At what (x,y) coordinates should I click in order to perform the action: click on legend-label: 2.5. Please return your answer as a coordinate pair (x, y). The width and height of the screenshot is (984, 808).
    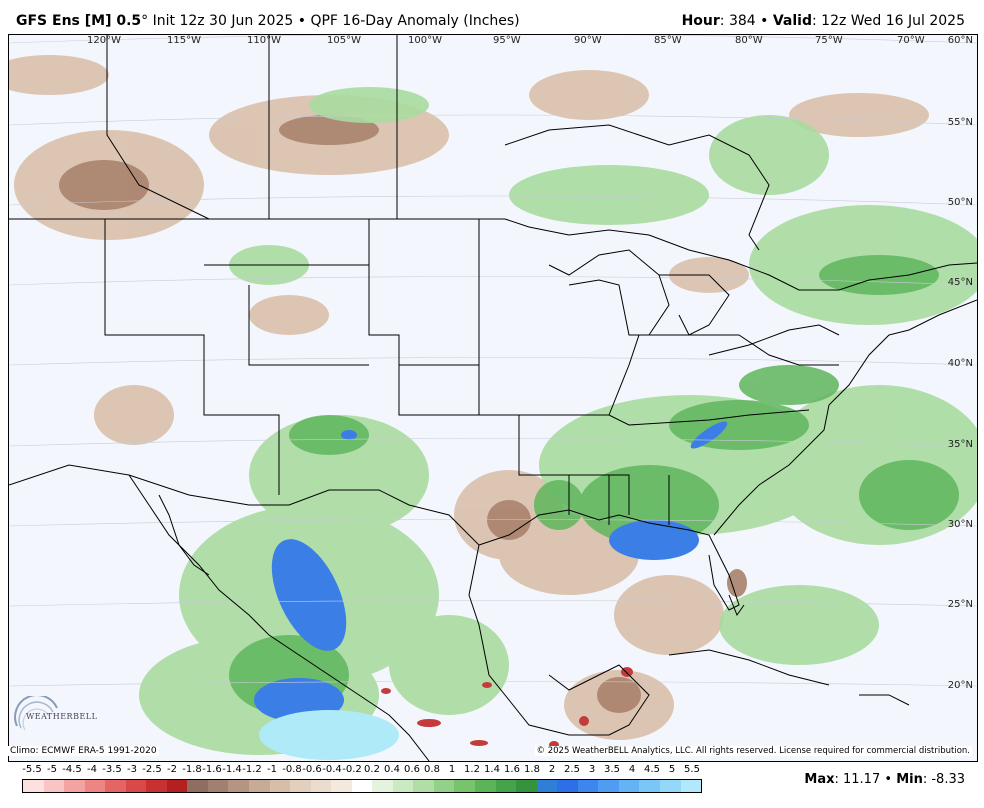
    Looking at the image, I should click on (572, 769).